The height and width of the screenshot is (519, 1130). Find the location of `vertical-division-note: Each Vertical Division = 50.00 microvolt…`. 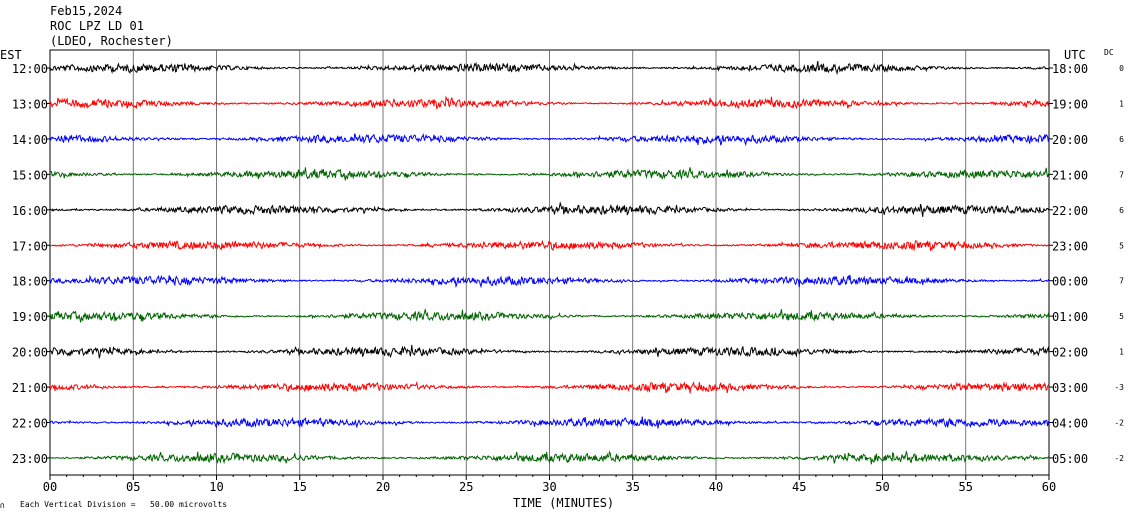

vertical-division-note: Each Vertical Division = 50.00 microvolt… is located at coordinates (124, 504).